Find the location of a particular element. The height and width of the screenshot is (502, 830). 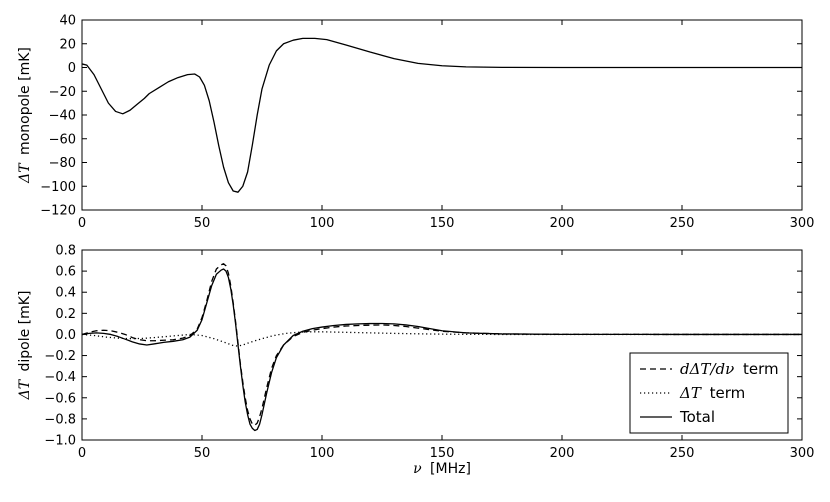

legend-label-delta-t: ΔT term is located at coordinates (712, 393).